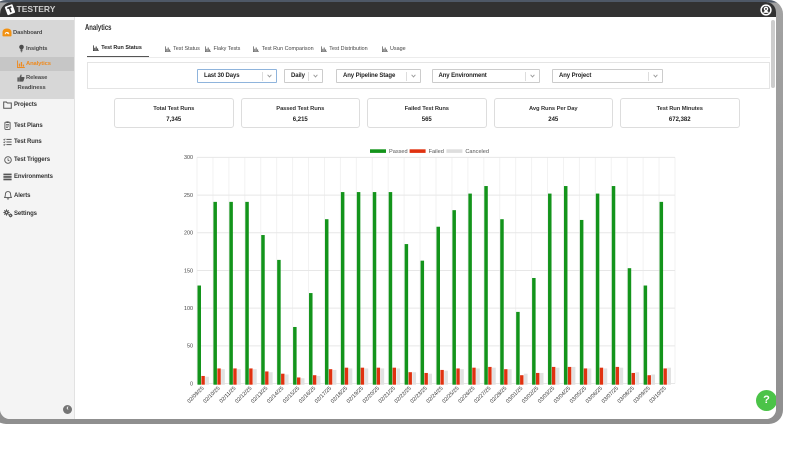 This screenshot has height=450, width=800. Describe the element at coordinates (211, 395) in the screenshot. I see `svg-text: 02/10/25` at that location.